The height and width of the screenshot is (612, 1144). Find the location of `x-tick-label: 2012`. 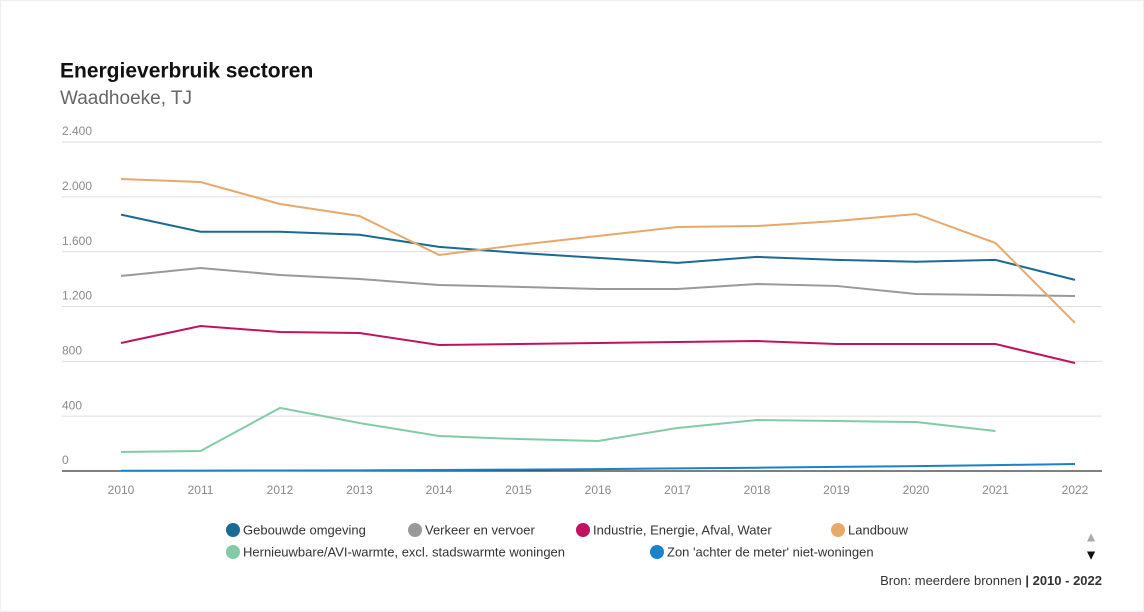

x-tick-label: 2012 is located at coordinates (280, 490).